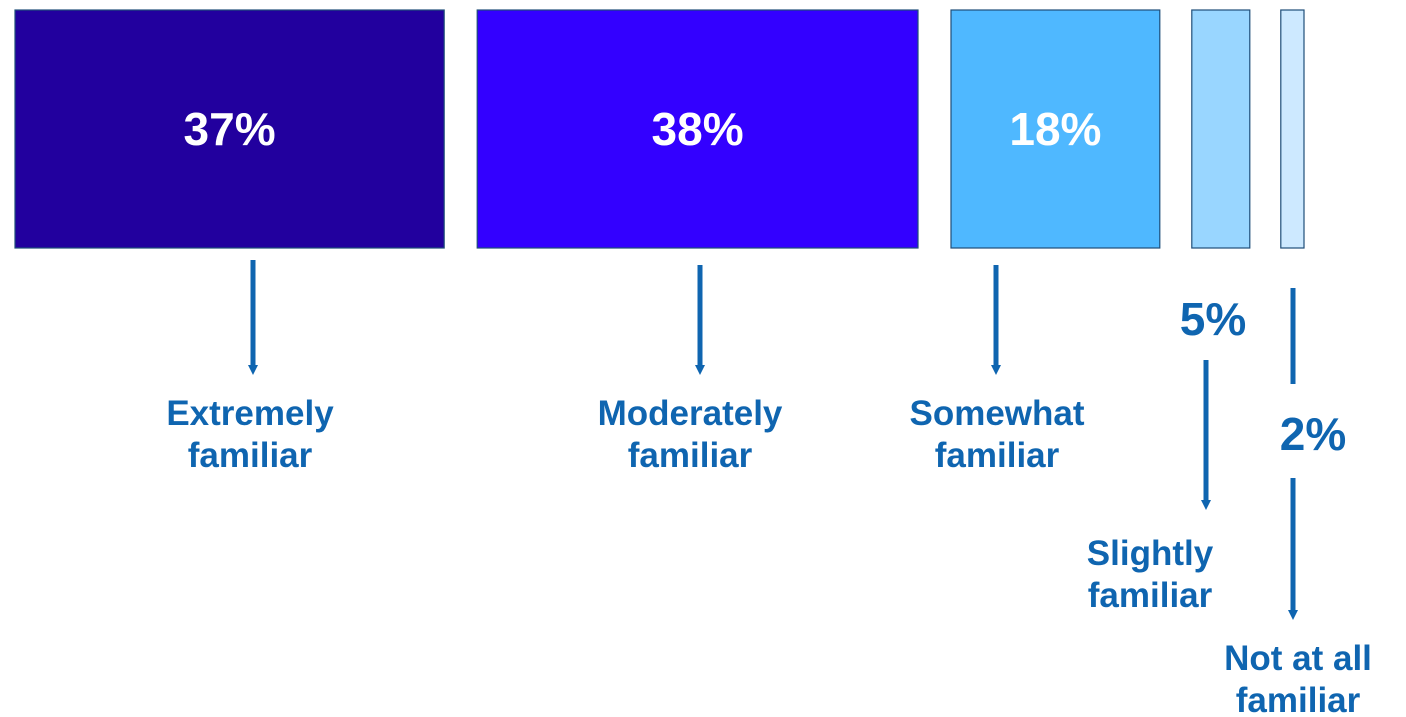 This screenshot has width=1406, height=717. I want to click on bar-moderately-familiar, so click(697, 129).